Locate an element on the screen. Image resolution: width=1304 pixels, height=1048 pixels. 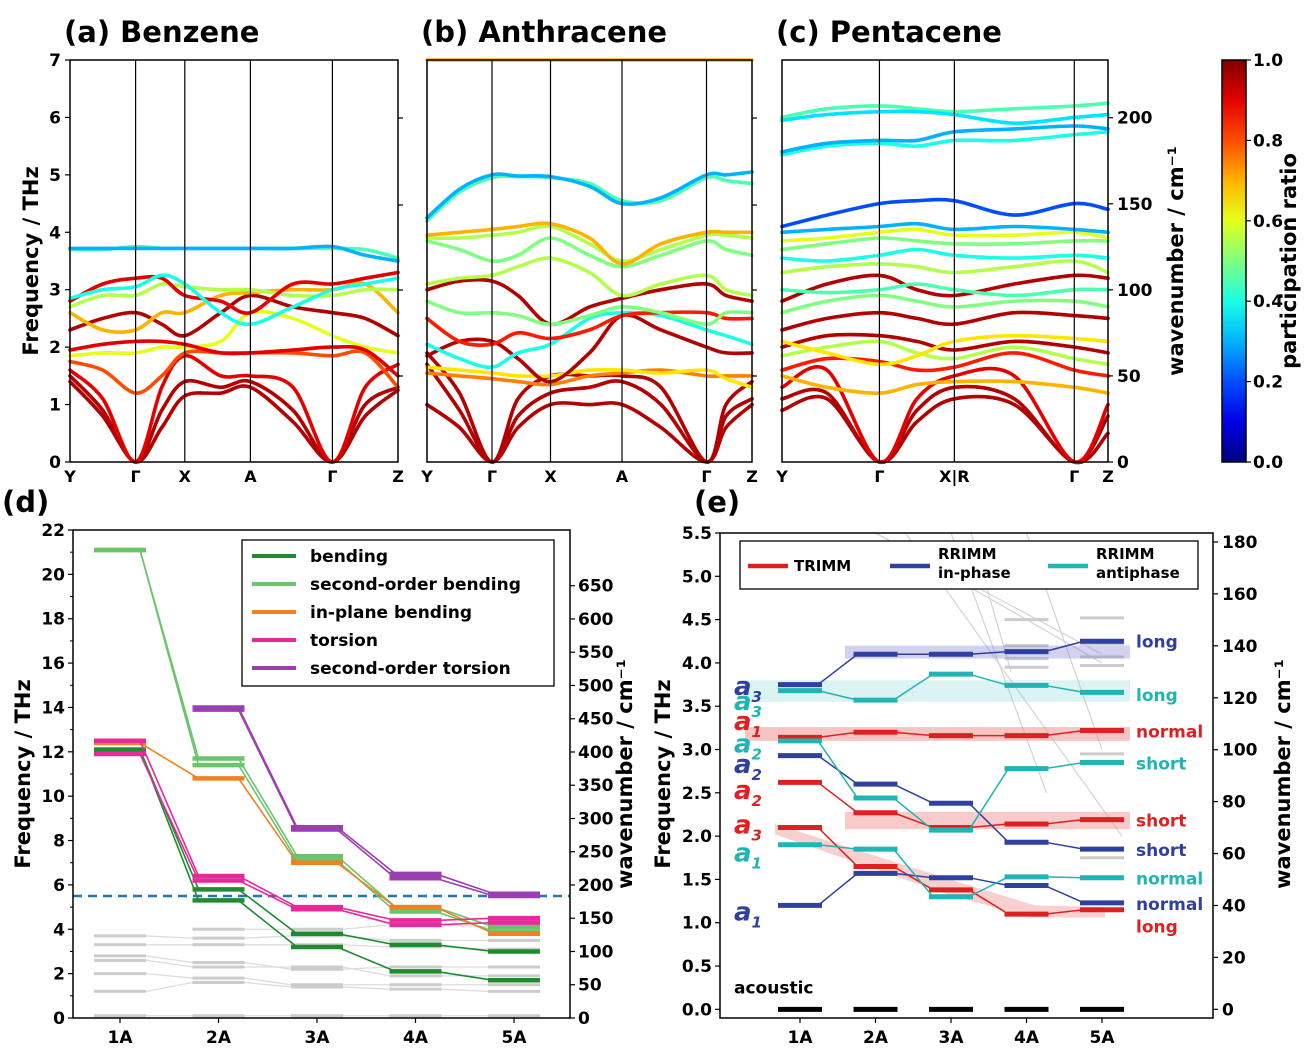
y-tick-label: 5.0 is located at coordinates (697, 577).